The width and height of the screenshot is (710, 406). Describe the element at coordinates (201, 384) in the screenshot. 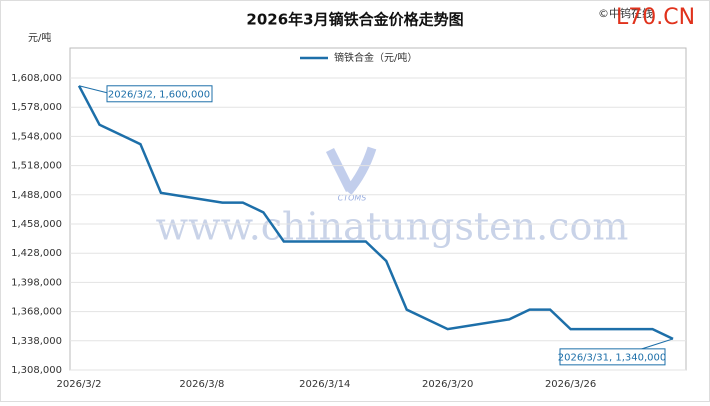

I see `x-tick-label: 2026/3/8` at that location.